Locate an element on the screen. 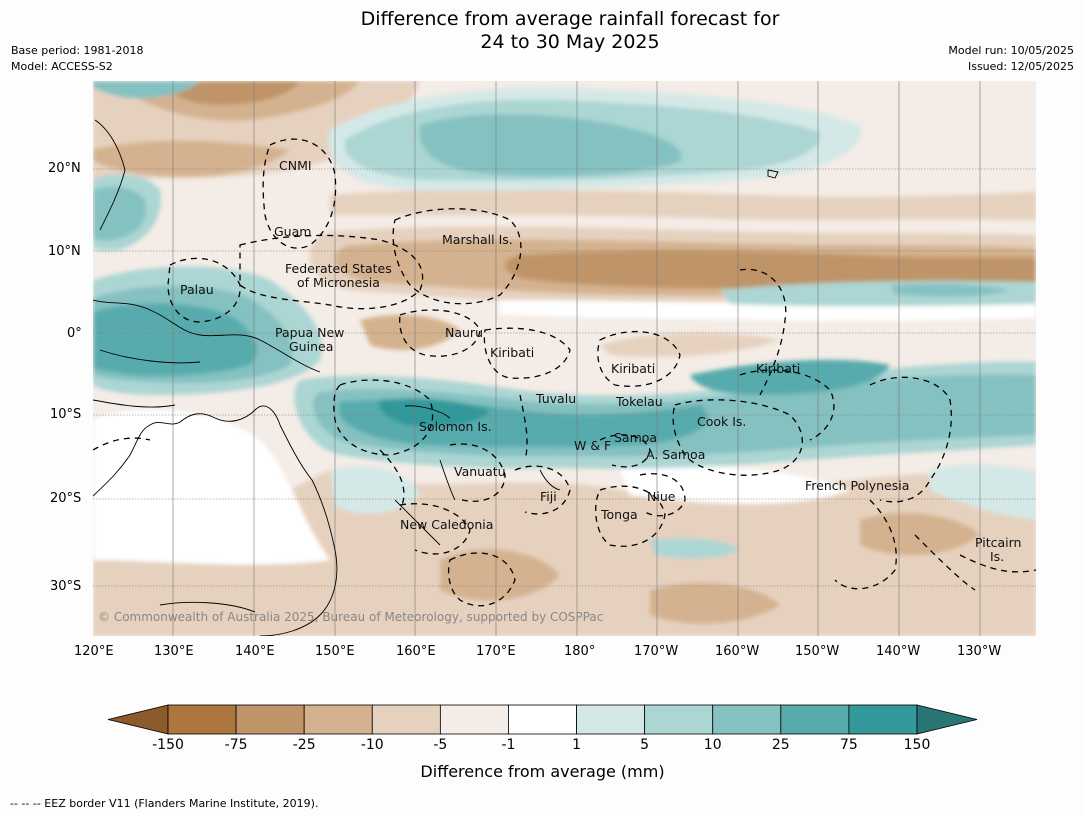 Image resolution: width=1085 pixels, height=816 pixels. lon-label-120e: 120°E is located at coordinates (94, 651).